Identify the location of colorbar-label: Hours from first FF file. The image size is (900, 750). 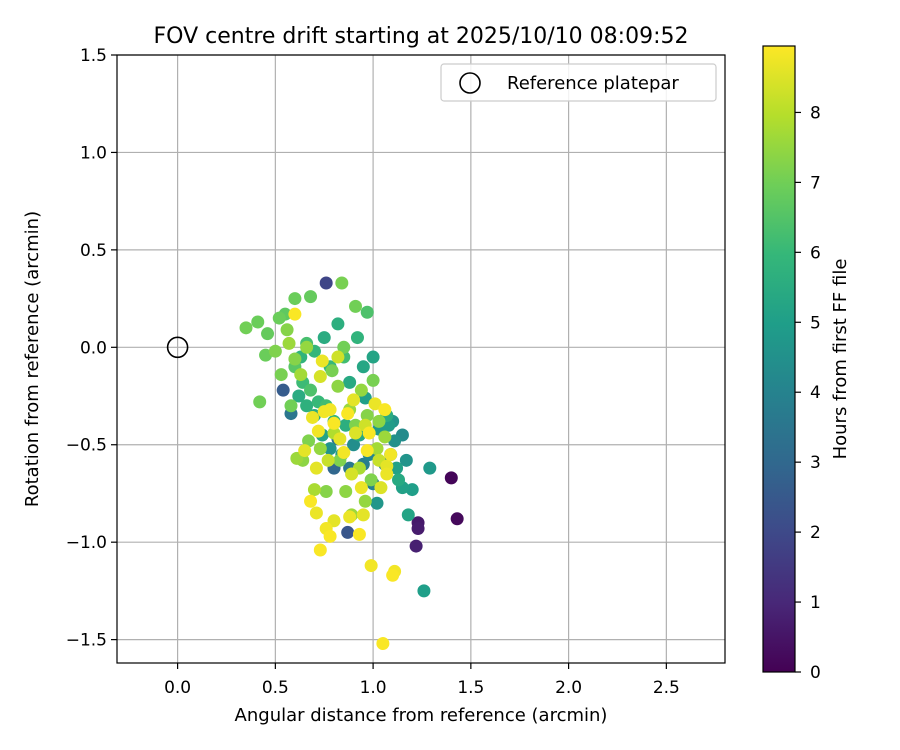
(840, 359).